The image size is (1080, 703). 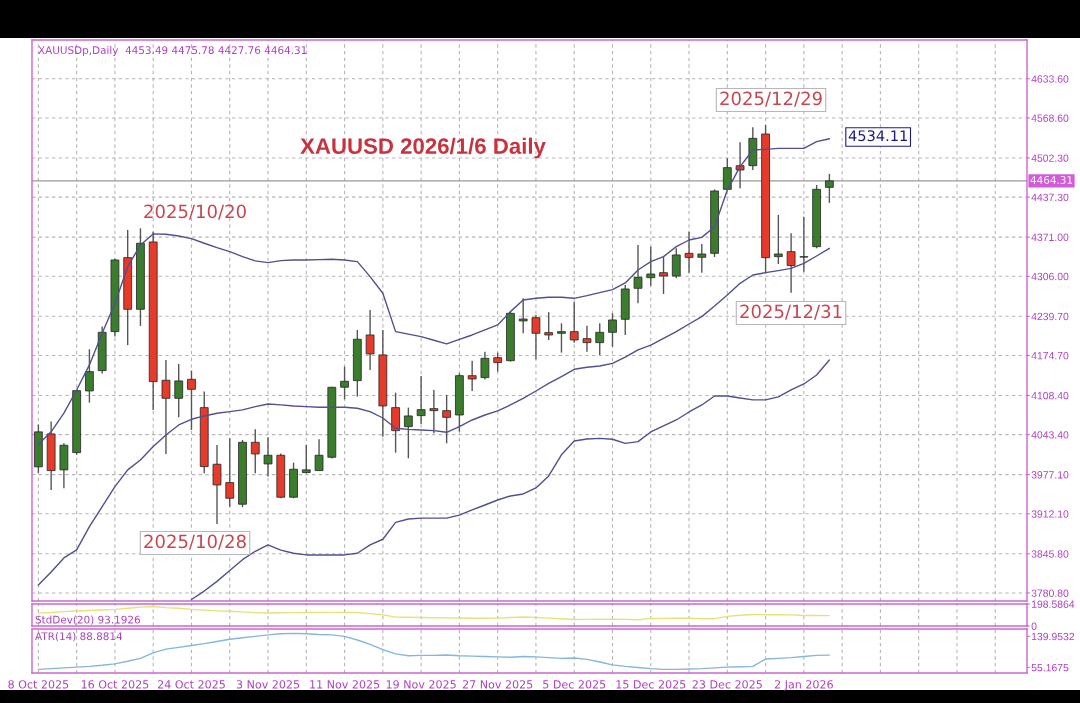 What do you see at coordinates (38, 684) in the screenshot?
I see `x-tick-label: 8 Oct 2025` at bounding box center [38, 684].